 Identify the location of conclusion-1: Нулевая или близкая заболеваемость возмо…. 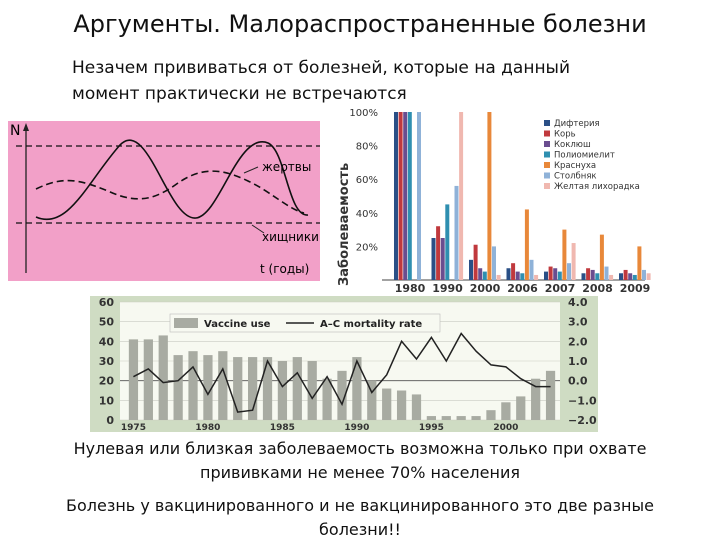
(360, 461).